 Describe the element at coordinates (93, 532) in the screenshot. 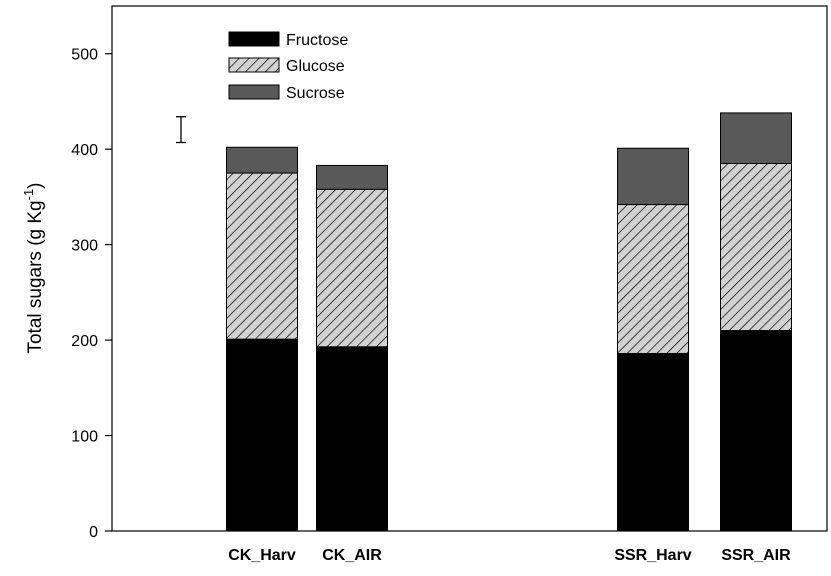

I see `y-tick-label-0: 0` at that location.